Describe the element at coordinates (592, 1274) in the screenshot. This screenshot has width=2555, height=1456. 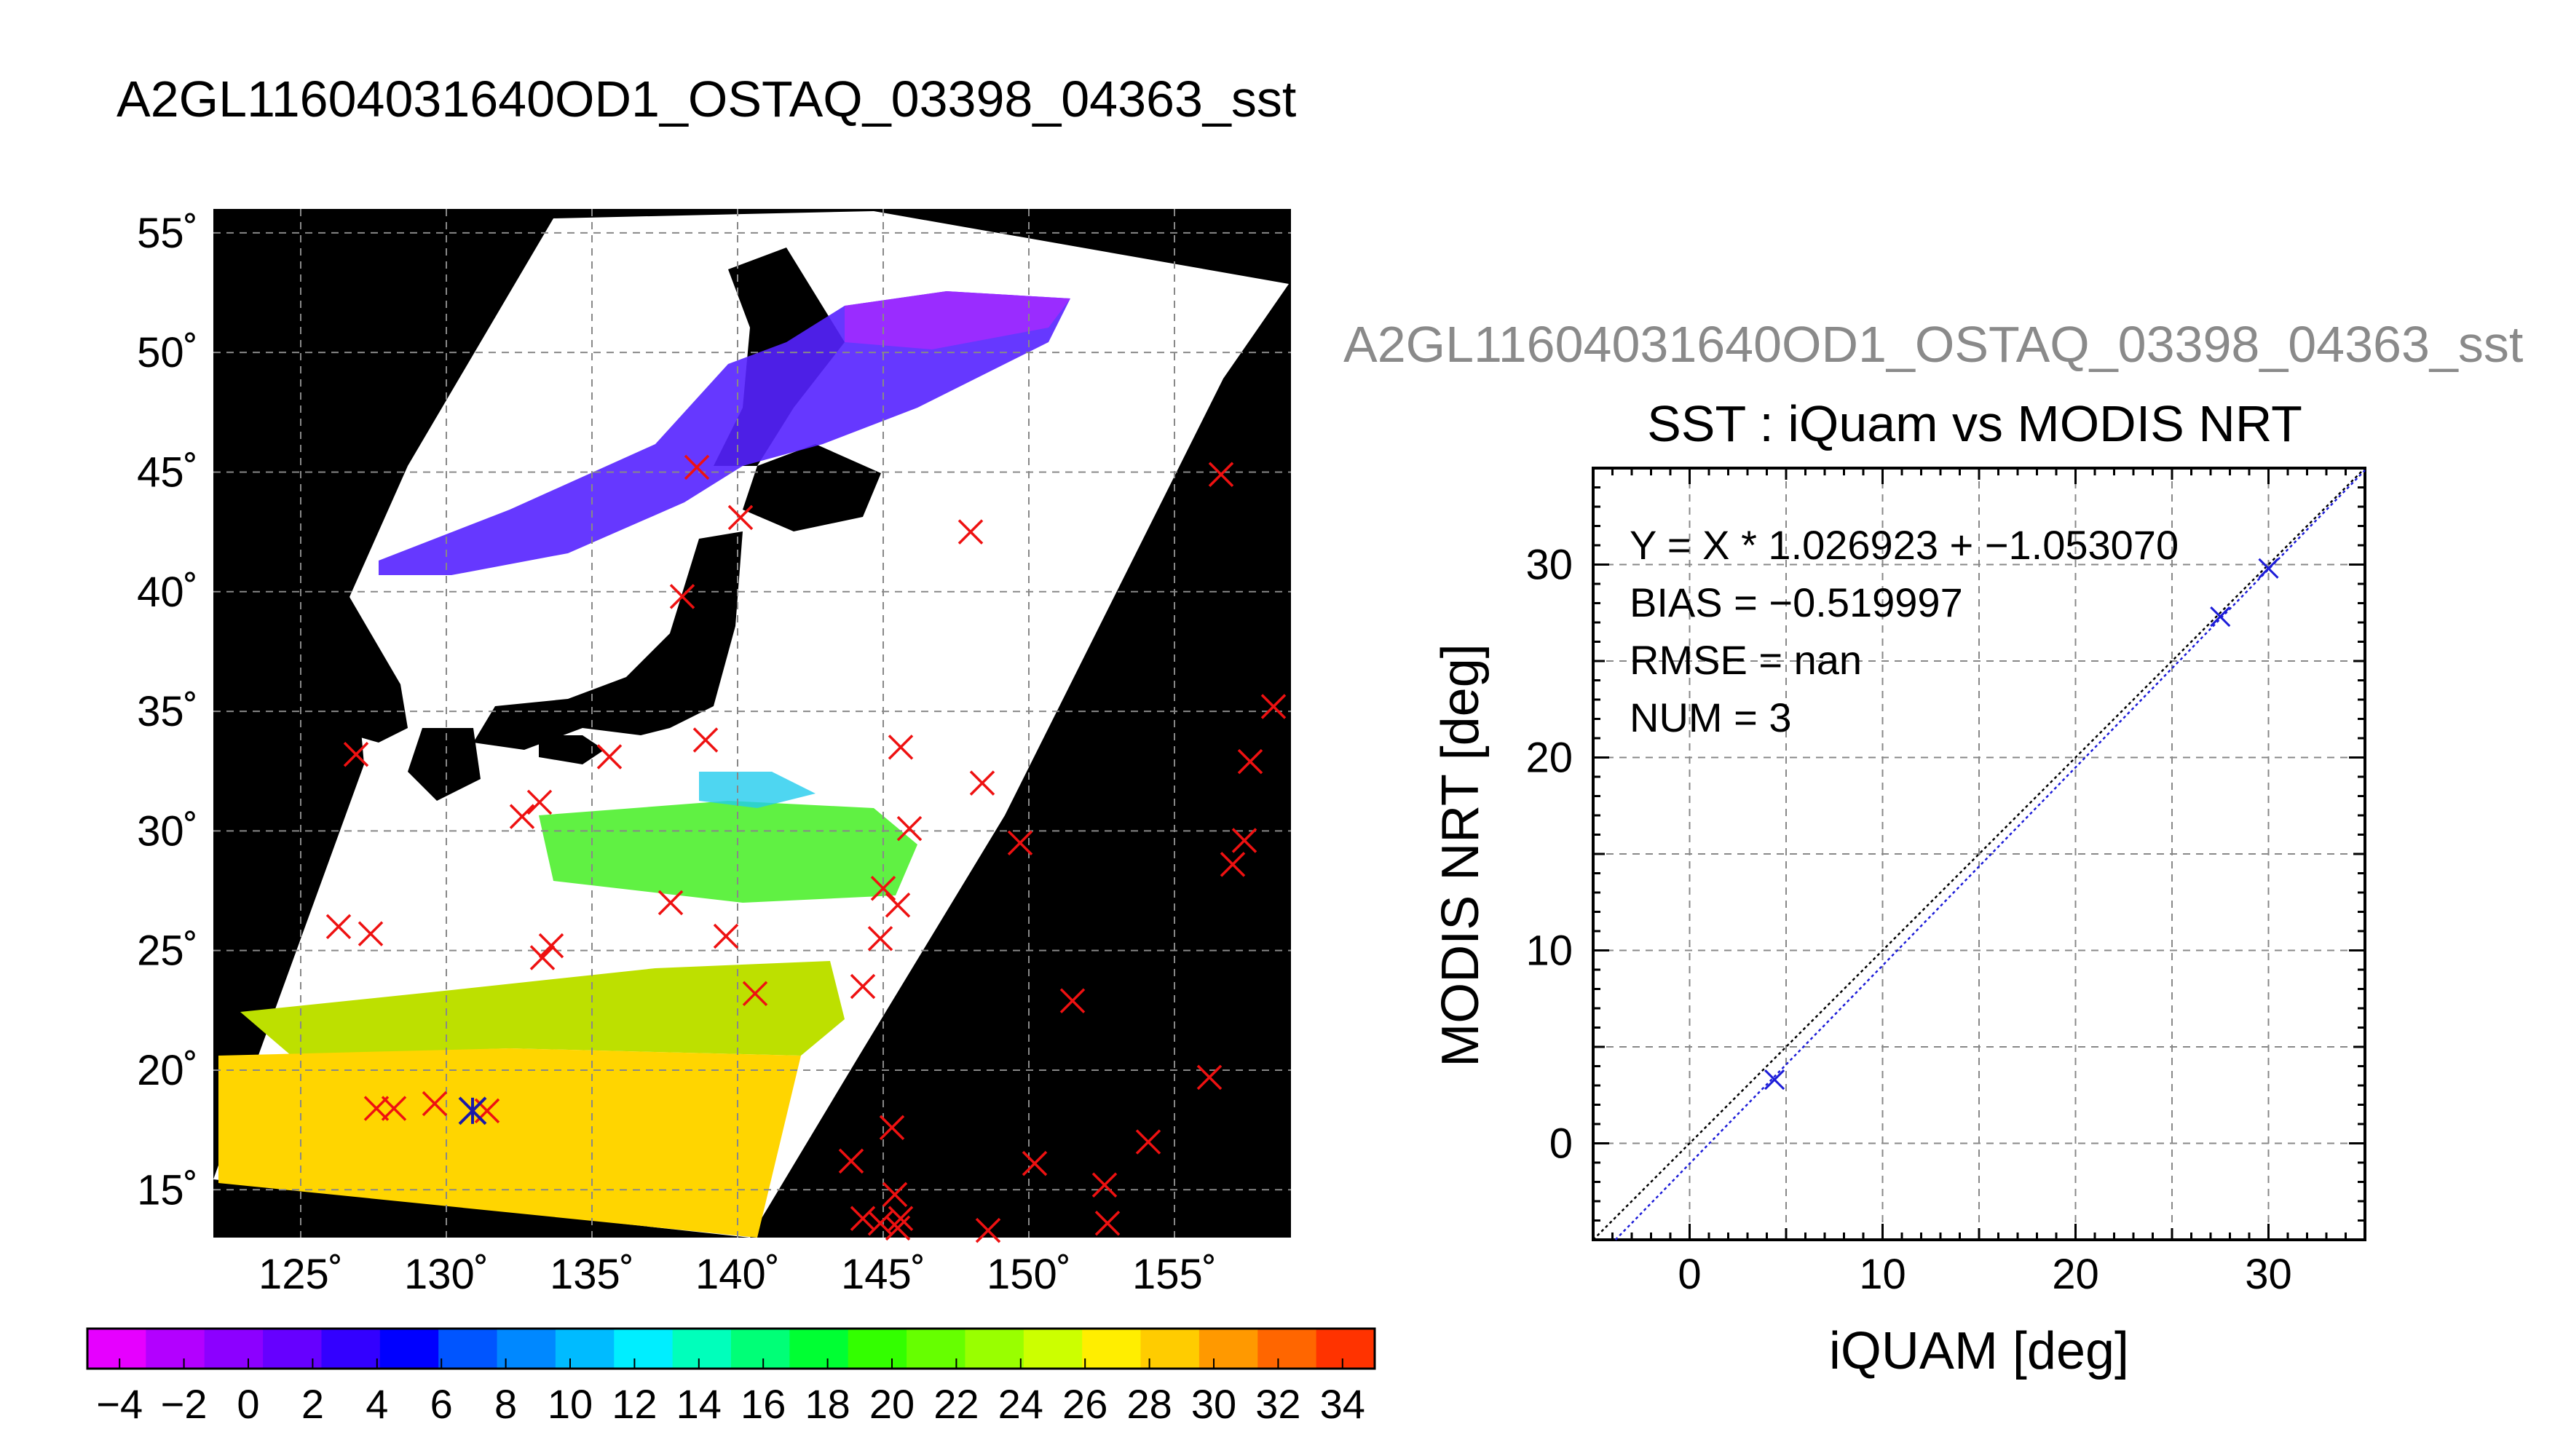
I see `map-lon-tick-label: 135˚` at that location.